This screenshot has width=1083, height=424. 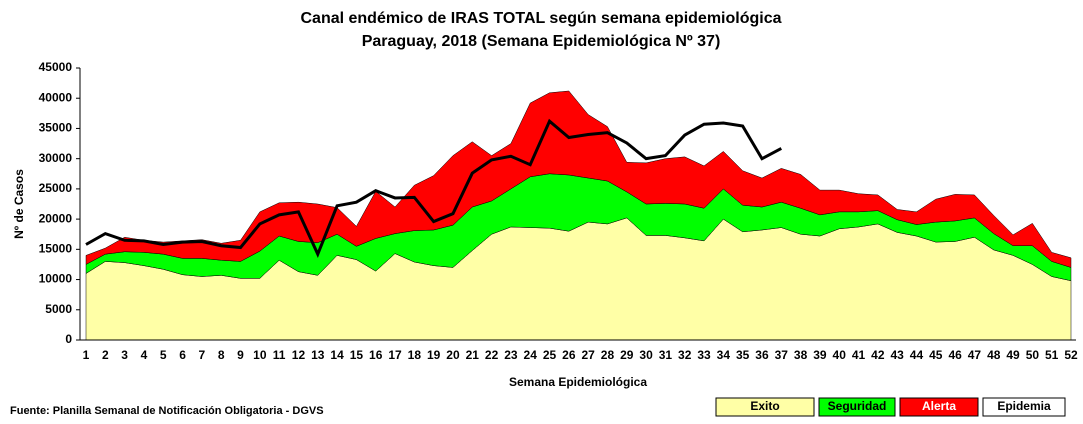 What do you see at coordinates (395, 355) in the screenshot?
I see `x-tick-label: 17` at bounding box center [395, 355].